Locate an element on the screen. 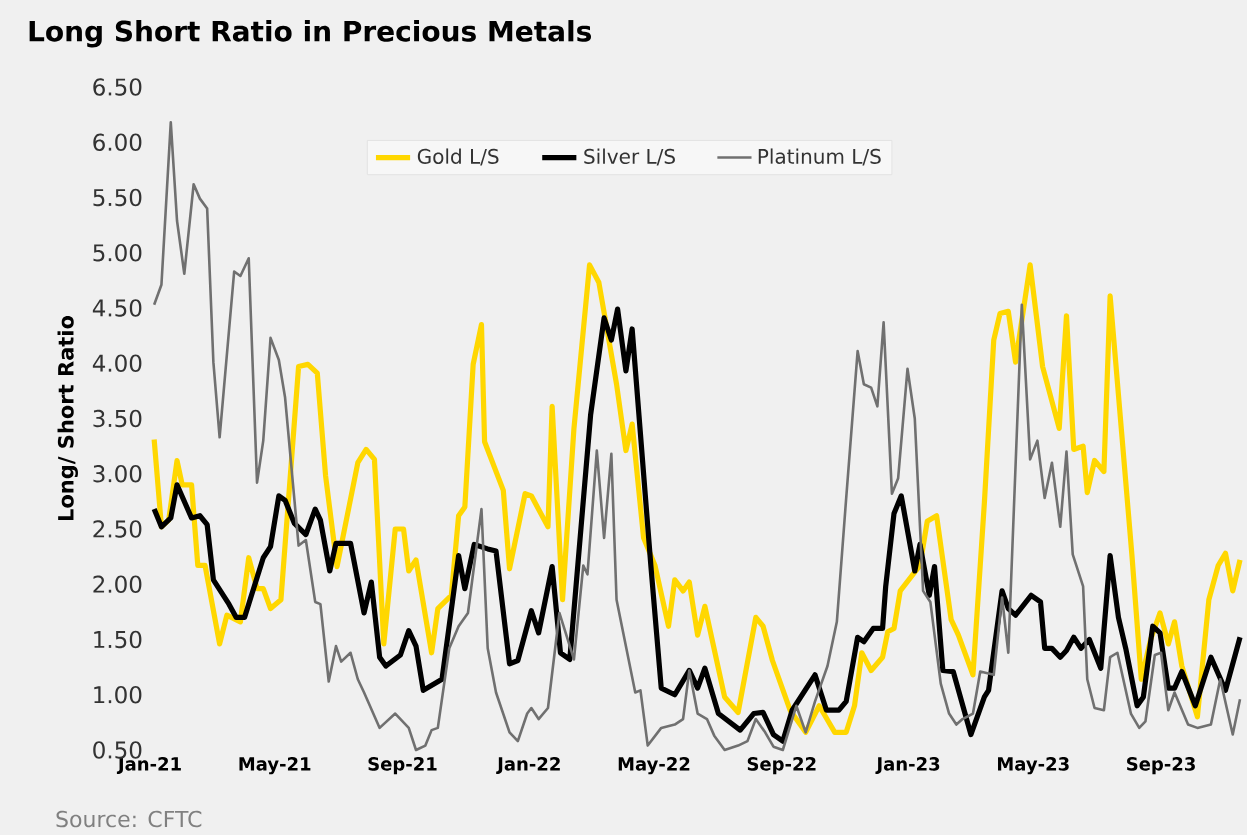  x-tick-label: May-22 is located at coordinates (654, 766).